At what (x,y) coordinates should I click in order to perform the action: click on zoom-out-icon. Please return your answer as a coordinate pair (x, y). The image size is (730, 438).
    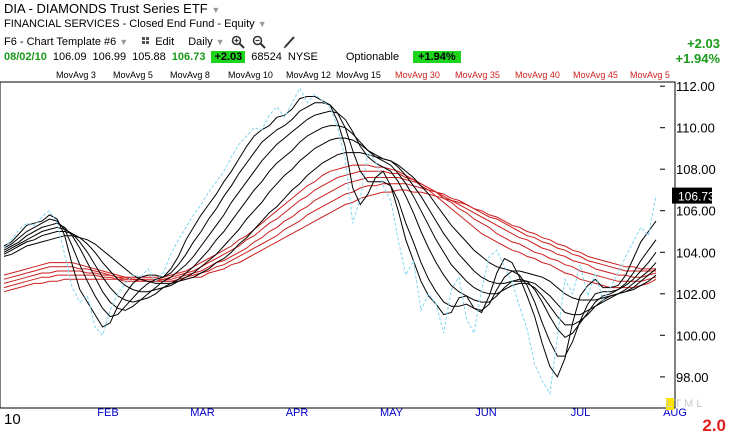
    Looking at the image, I should click on (259, 42).